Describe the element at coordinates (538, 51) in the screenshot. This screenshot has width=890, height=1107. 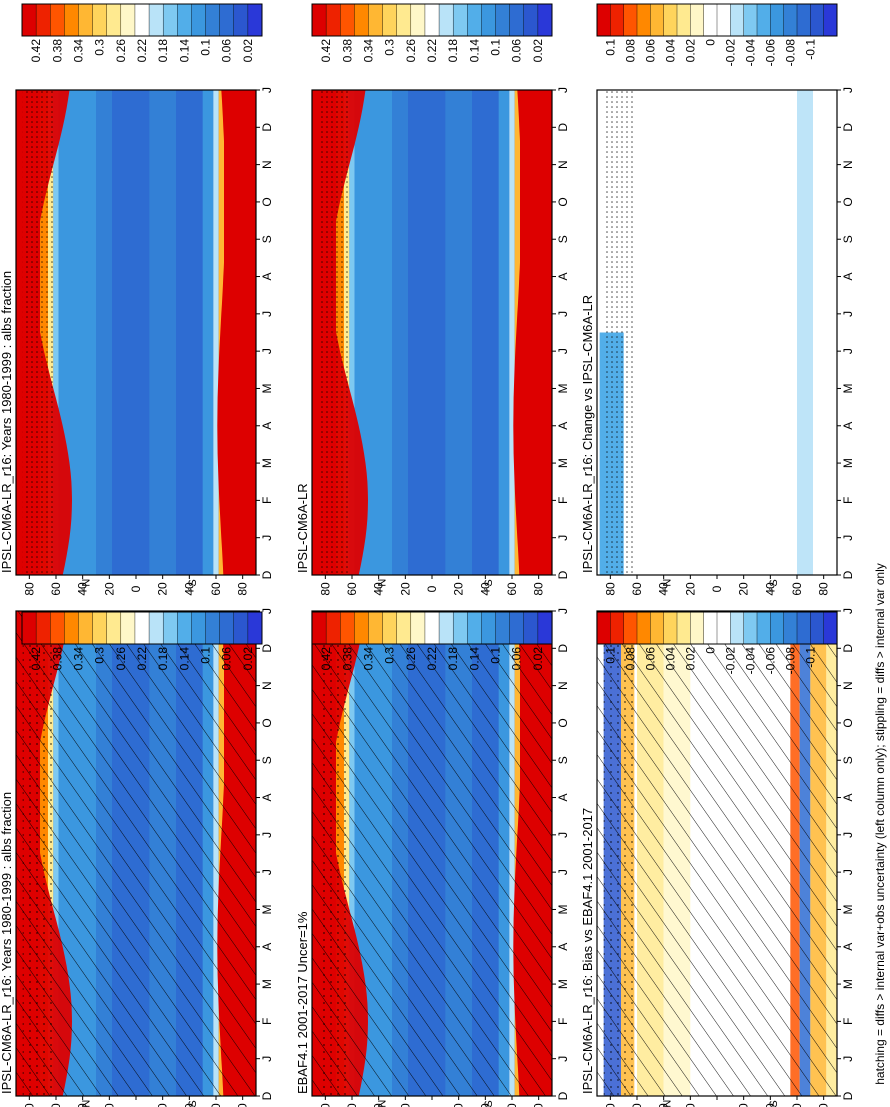
I see `colorbar-tick-label: 0.02` at that location.